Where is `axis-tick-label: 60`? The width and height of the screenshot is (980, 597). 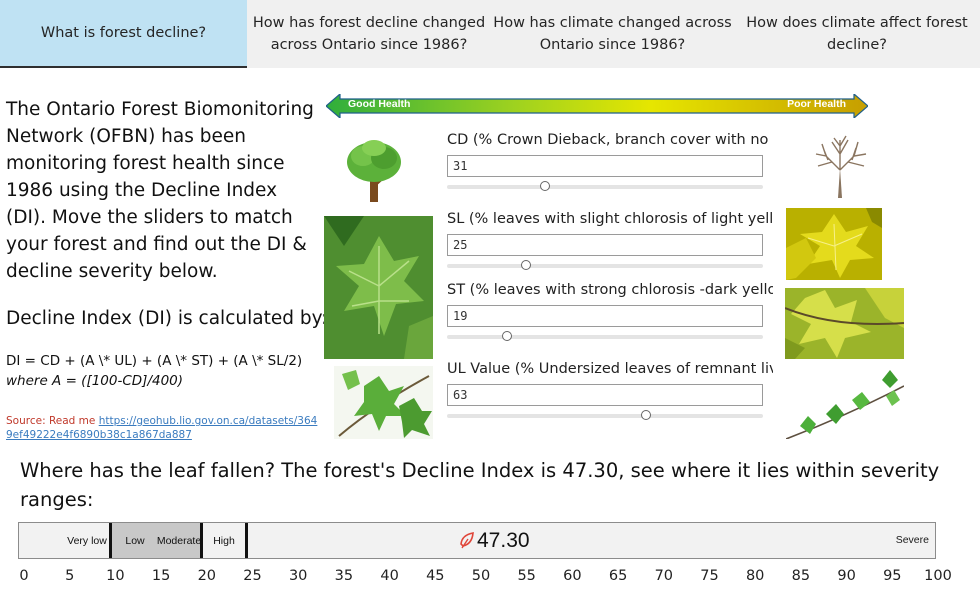
axis-tick-label: 60 is located at coordinates (572, 576).